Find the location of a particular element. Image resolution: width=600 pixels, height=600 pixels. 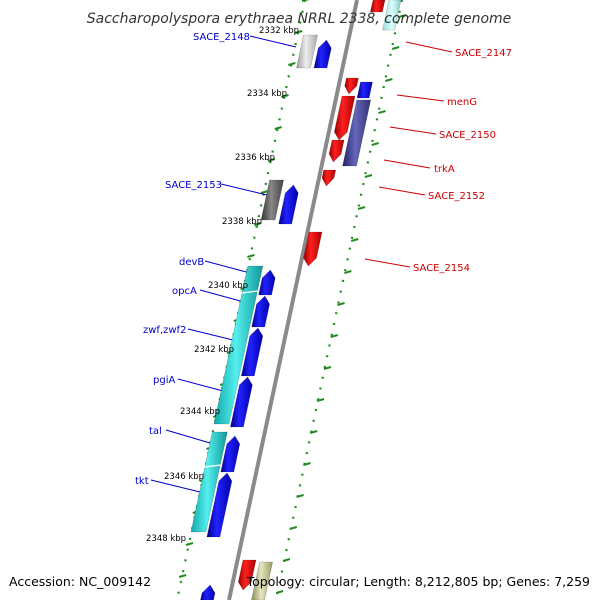

gene-meng is located at coordinates (351, 86).